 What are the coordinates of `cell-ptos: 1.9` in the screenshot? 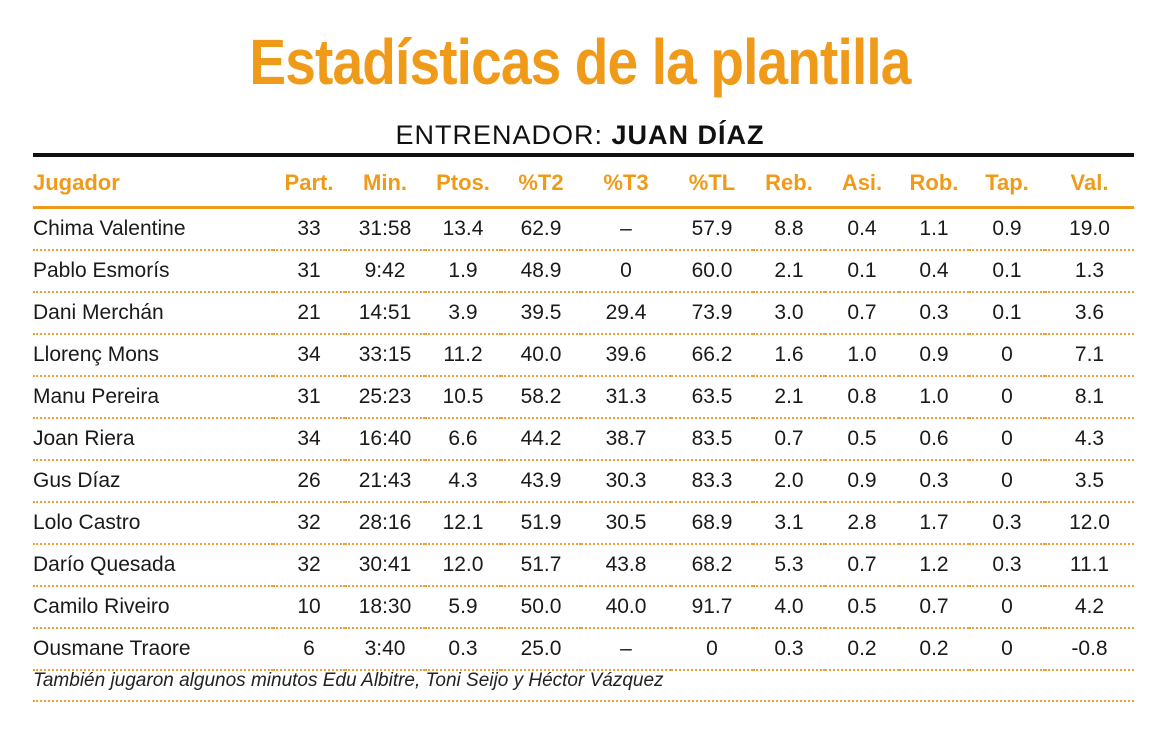 It's located at (463, 271).